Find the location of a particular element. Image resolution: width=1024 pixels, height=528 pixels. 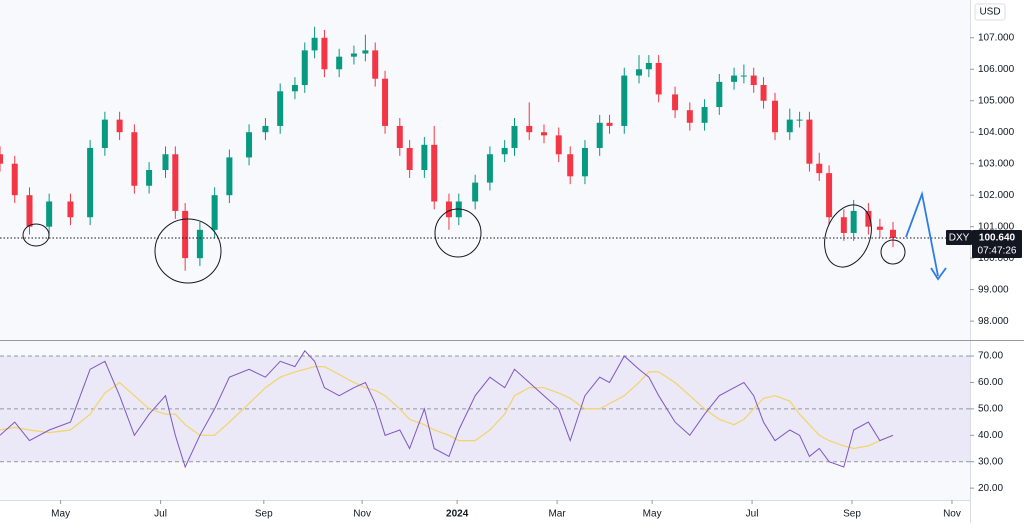

x-tick-label: Mar is located at coordinates (557, 514).